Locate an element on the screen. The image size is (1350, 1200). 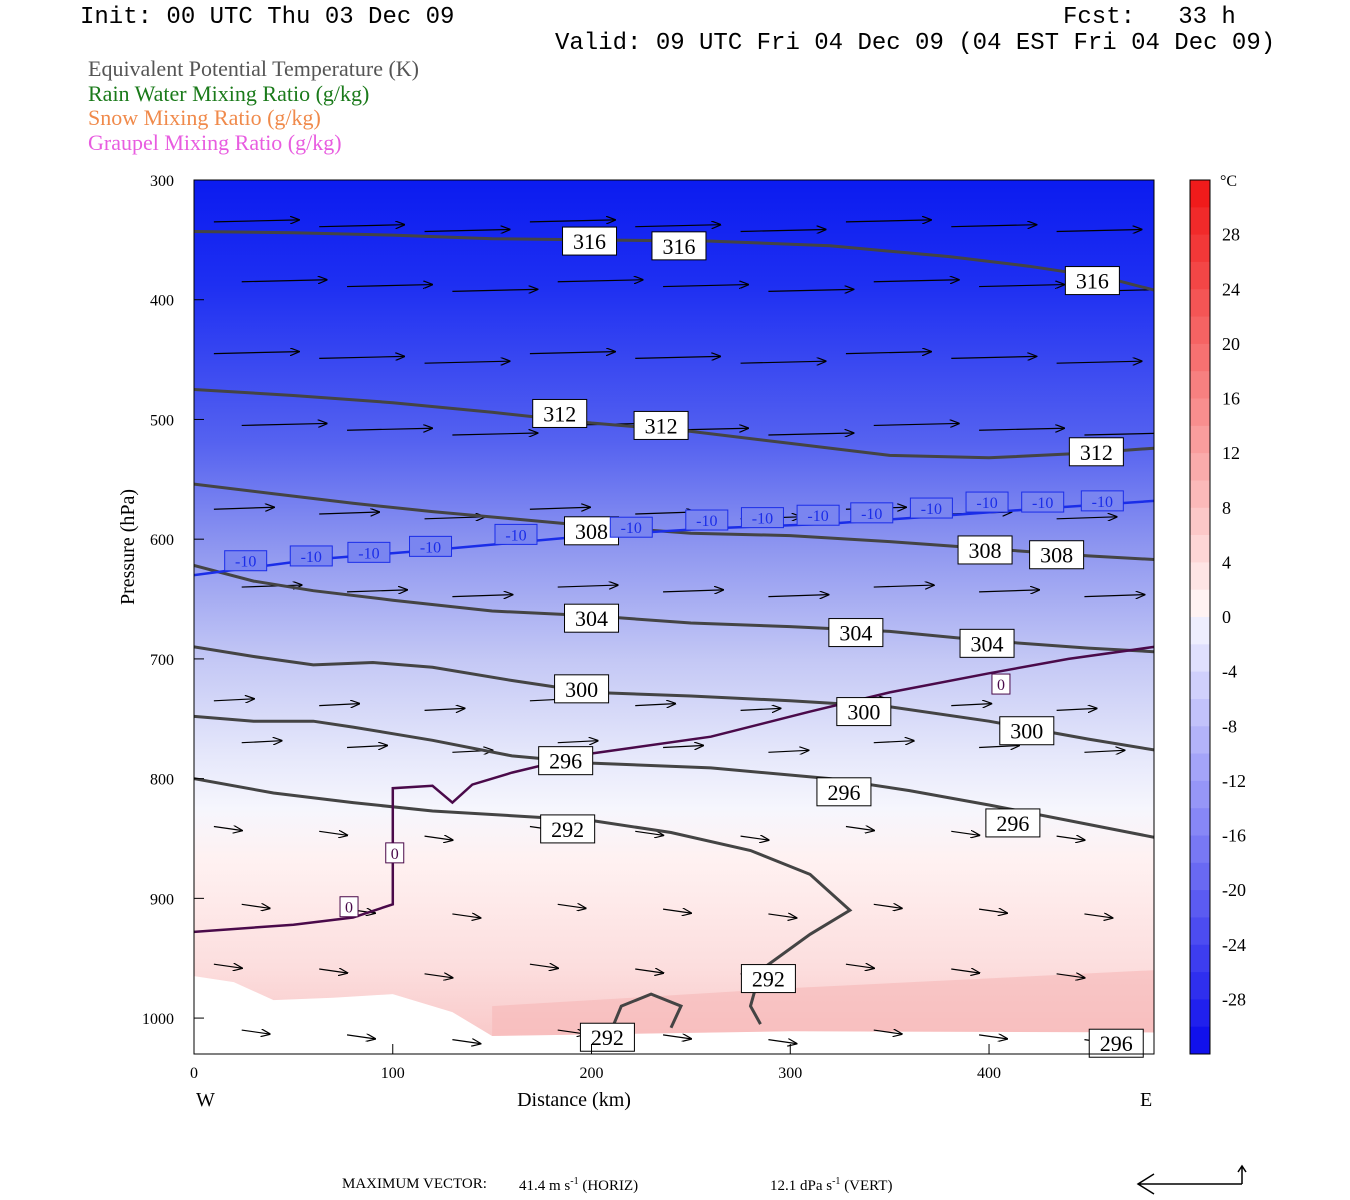
max-vector-label: MAXIMUM VECTOR: is located at coordinates (414, 1184).